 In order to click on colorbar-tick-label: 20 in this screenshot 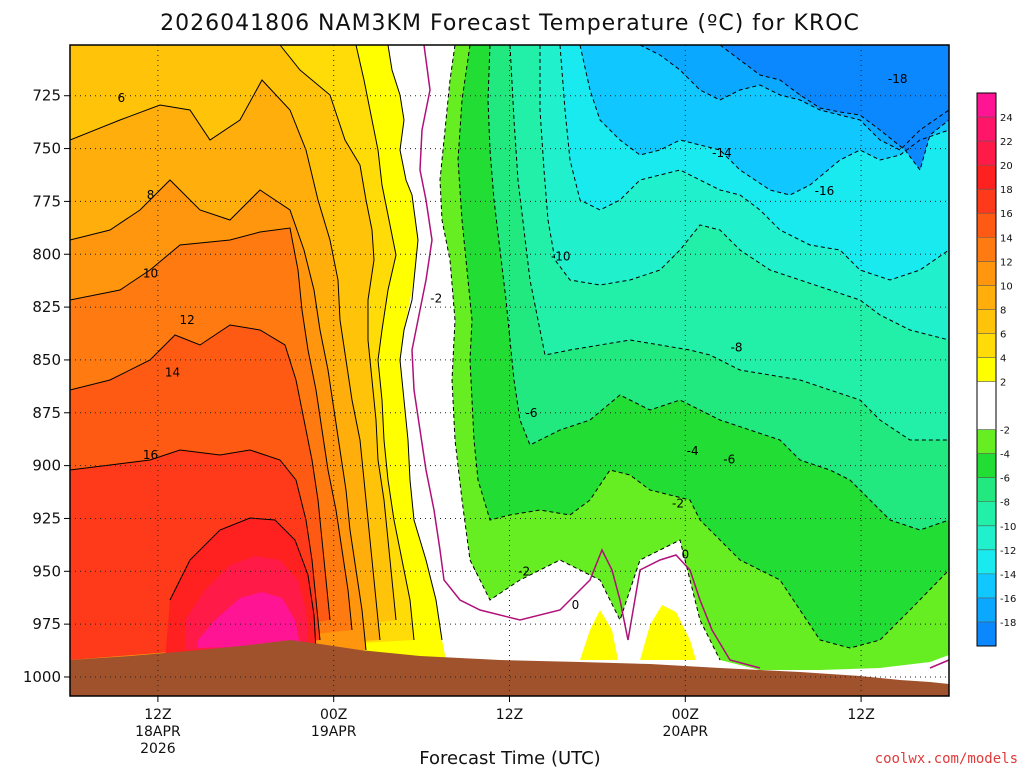, I will do `click(1006, 166)`.